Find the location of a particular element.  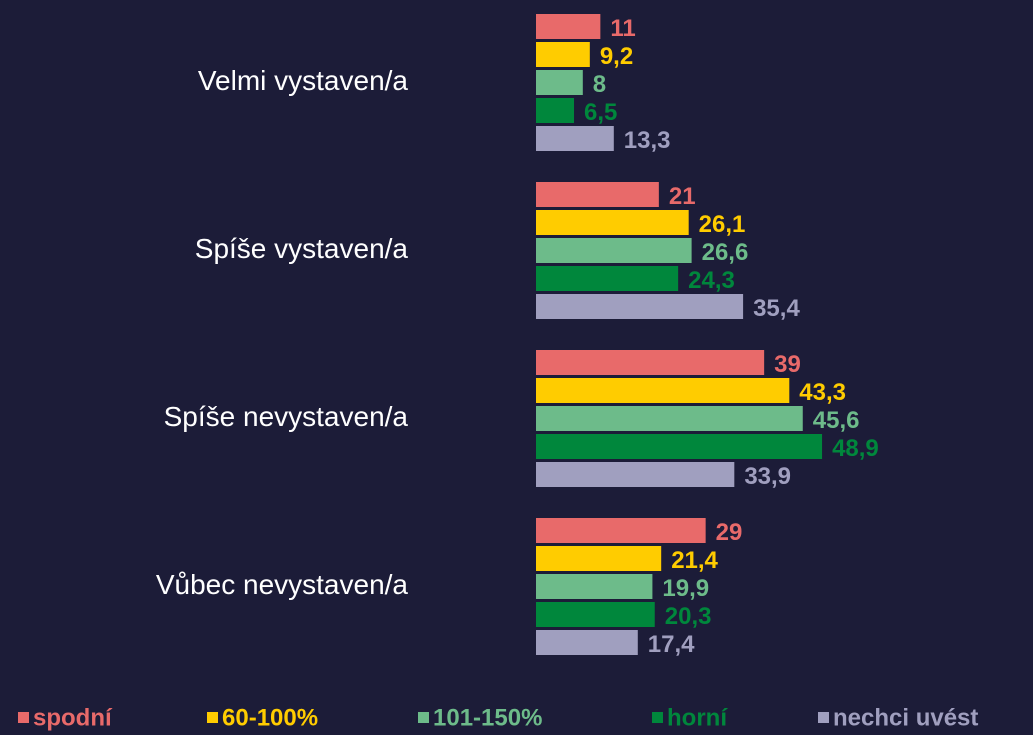

data-label: 17,4 is located at coordinates (671, 644).